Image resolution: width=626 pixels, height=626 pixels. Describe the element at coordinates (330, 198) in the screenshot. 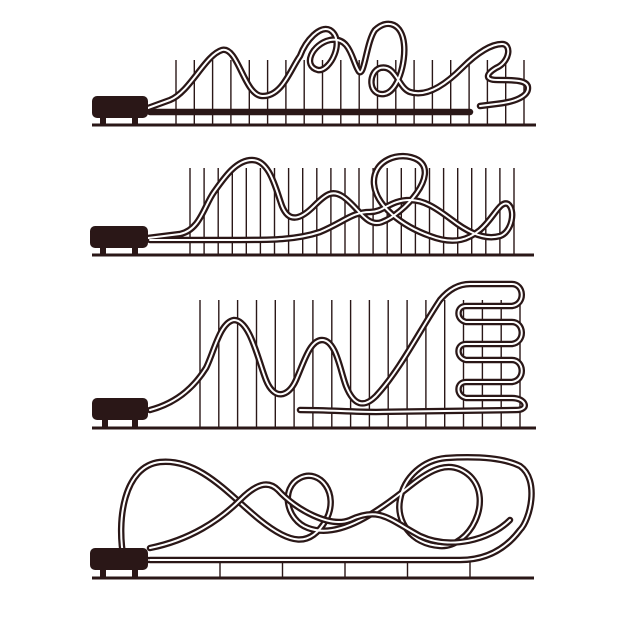

I see `coaster-2-track` at that location.